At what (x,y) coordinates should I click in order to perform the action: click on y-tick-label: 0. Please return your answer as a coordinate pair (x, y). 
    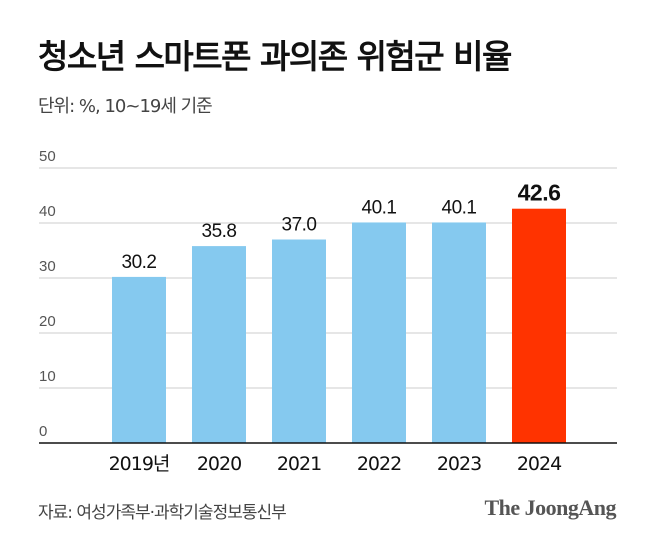
    Looking at the image, I should click on (43, 431).